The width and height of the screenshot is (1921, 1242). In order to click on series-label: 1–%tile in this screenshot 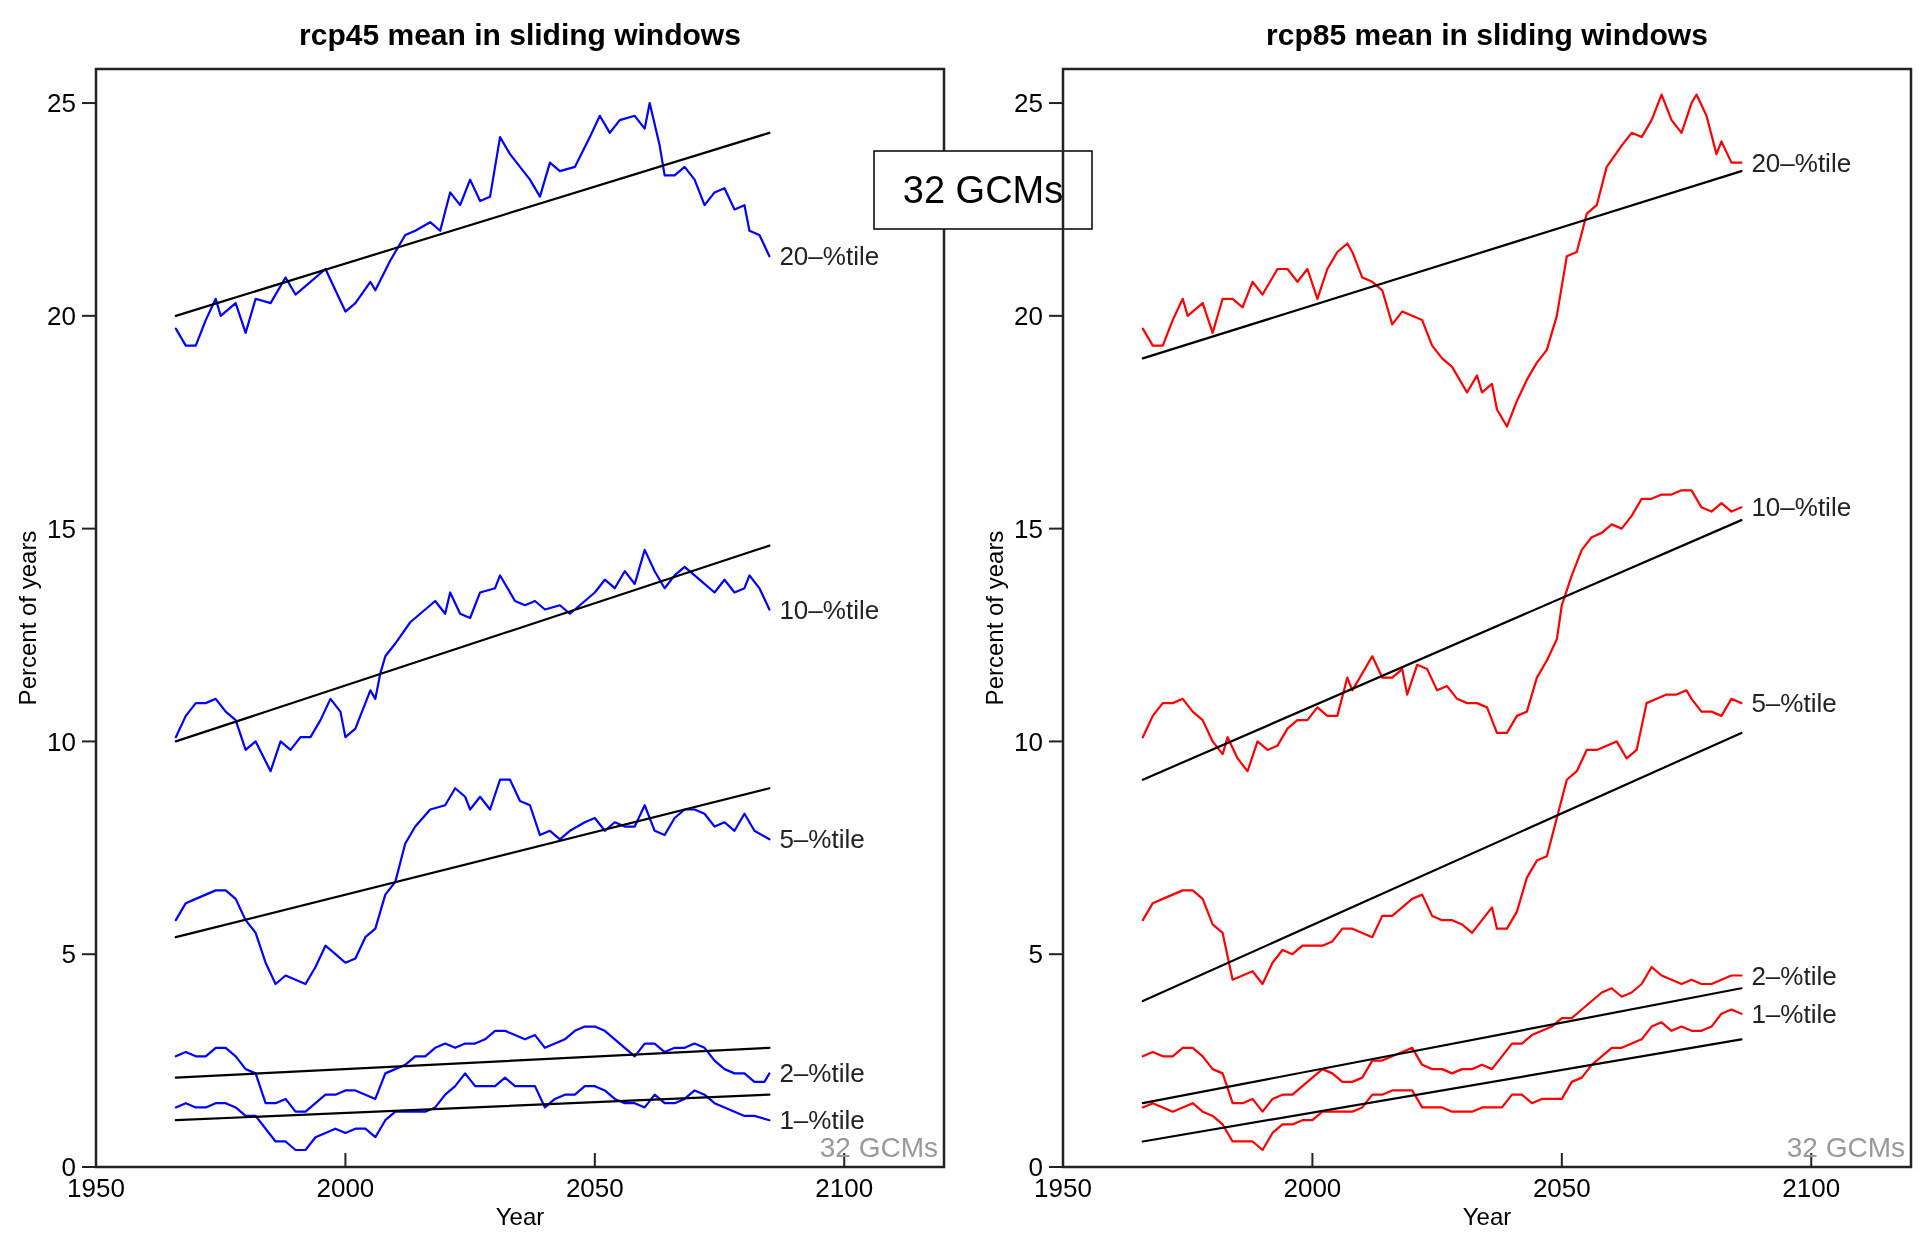, I will do `click(1794, 1013)`.